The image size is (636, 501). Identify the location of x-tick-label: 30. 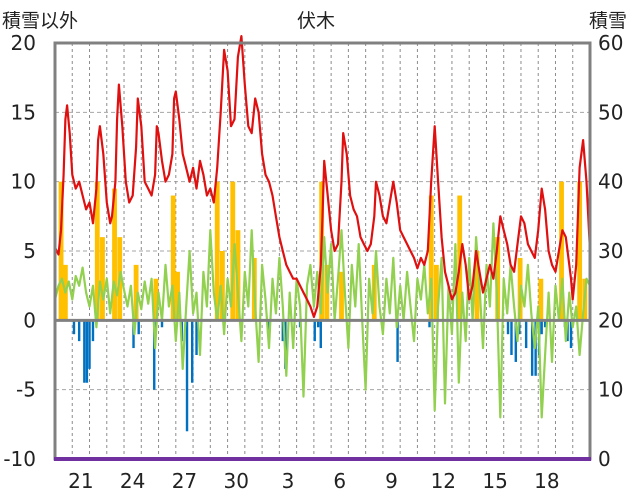
(235, 481).